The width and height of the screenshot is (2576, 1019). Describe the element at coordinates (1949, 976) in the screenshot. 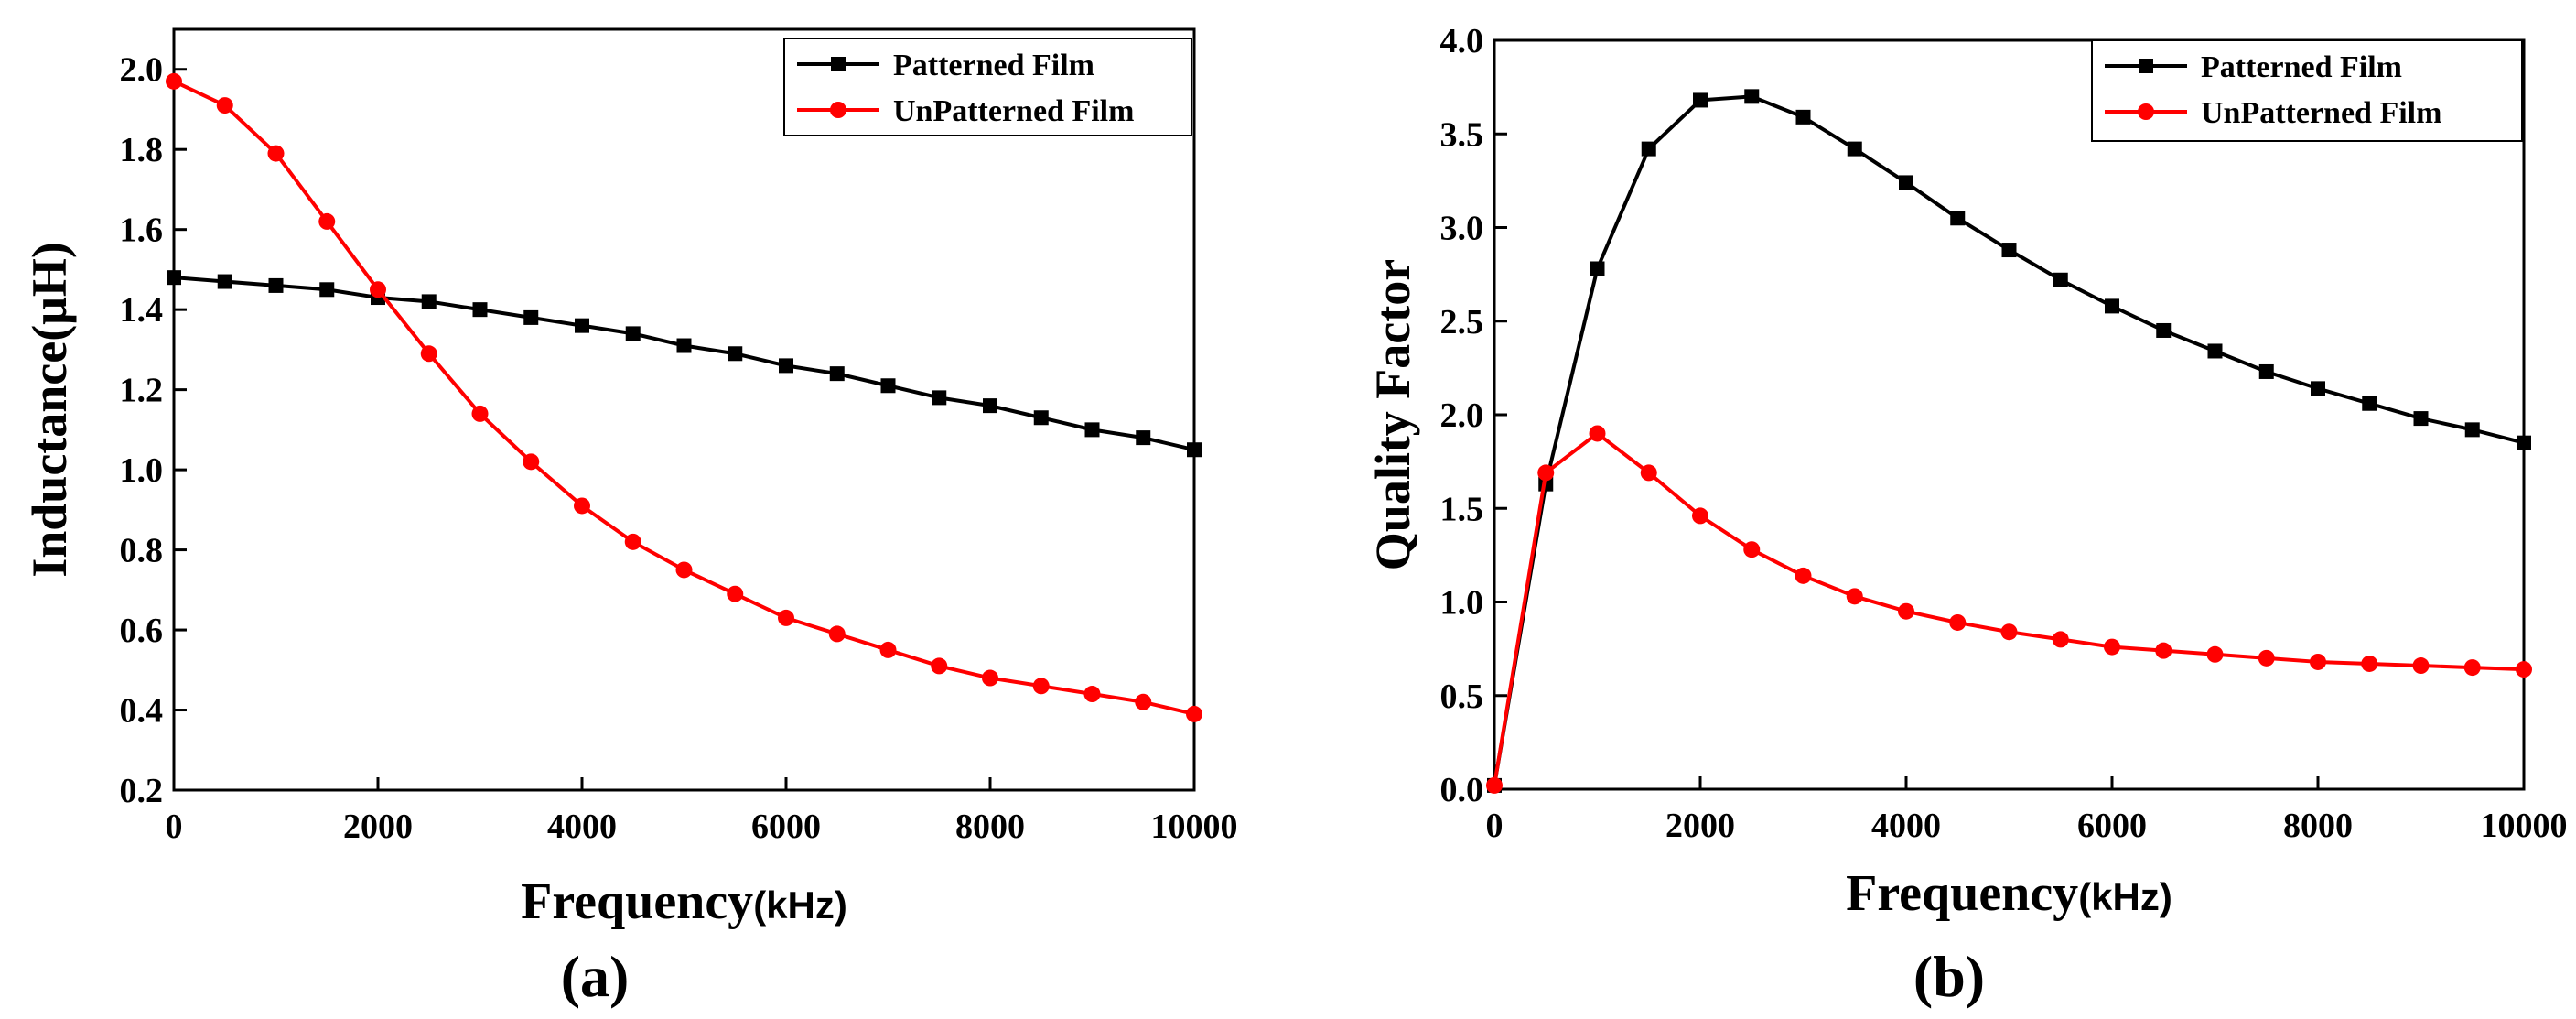

I see `panel-label: (b)` at that location.